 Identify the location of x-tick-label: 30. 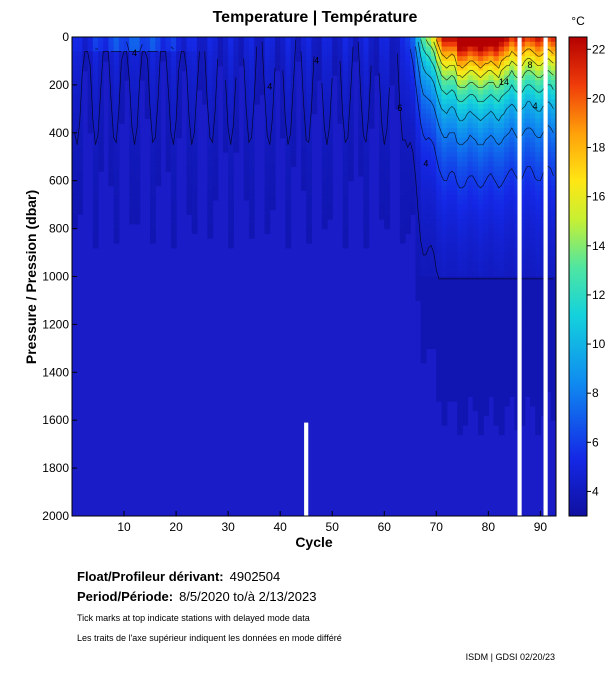
(228, 527).